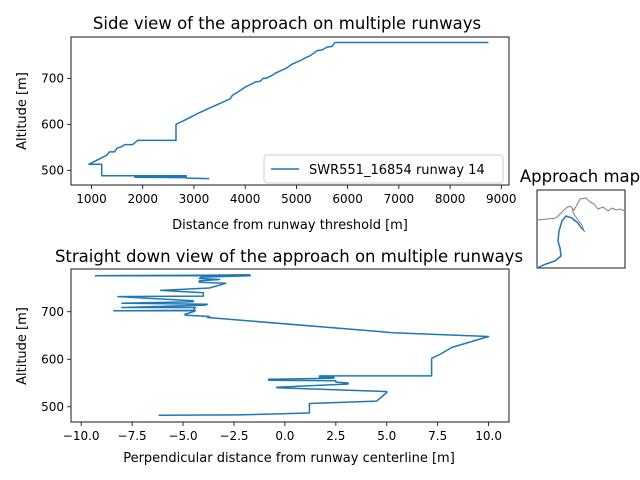 This screenshot has width=640, height=480. I want to click on straight-down-view-x-tick-label: 0.0, so click(284, 436).